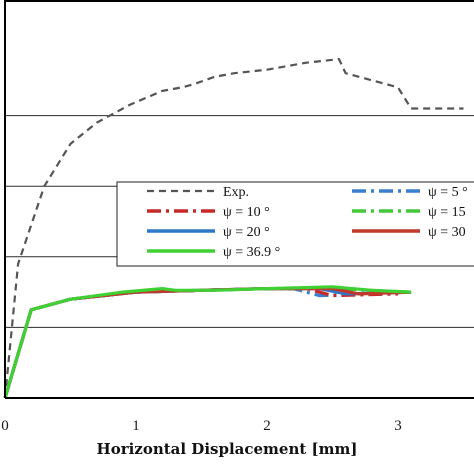 Image resolution: width=474 pixels, height=474 pixels. What do you see at coordinates (447, 212) in the screenshot?
I see `legend-label: ψ = 15` at bounding box center [447, 212].